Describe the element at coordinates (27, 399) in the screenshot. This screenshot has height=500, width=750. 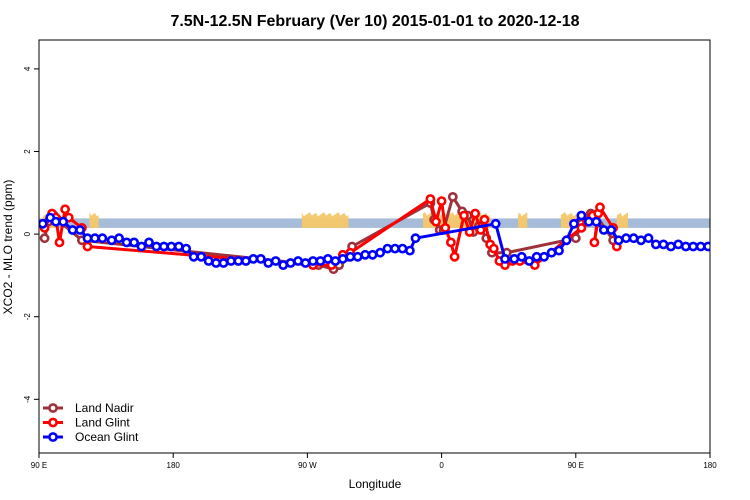
I see `y-tick-label: -4` at that location.